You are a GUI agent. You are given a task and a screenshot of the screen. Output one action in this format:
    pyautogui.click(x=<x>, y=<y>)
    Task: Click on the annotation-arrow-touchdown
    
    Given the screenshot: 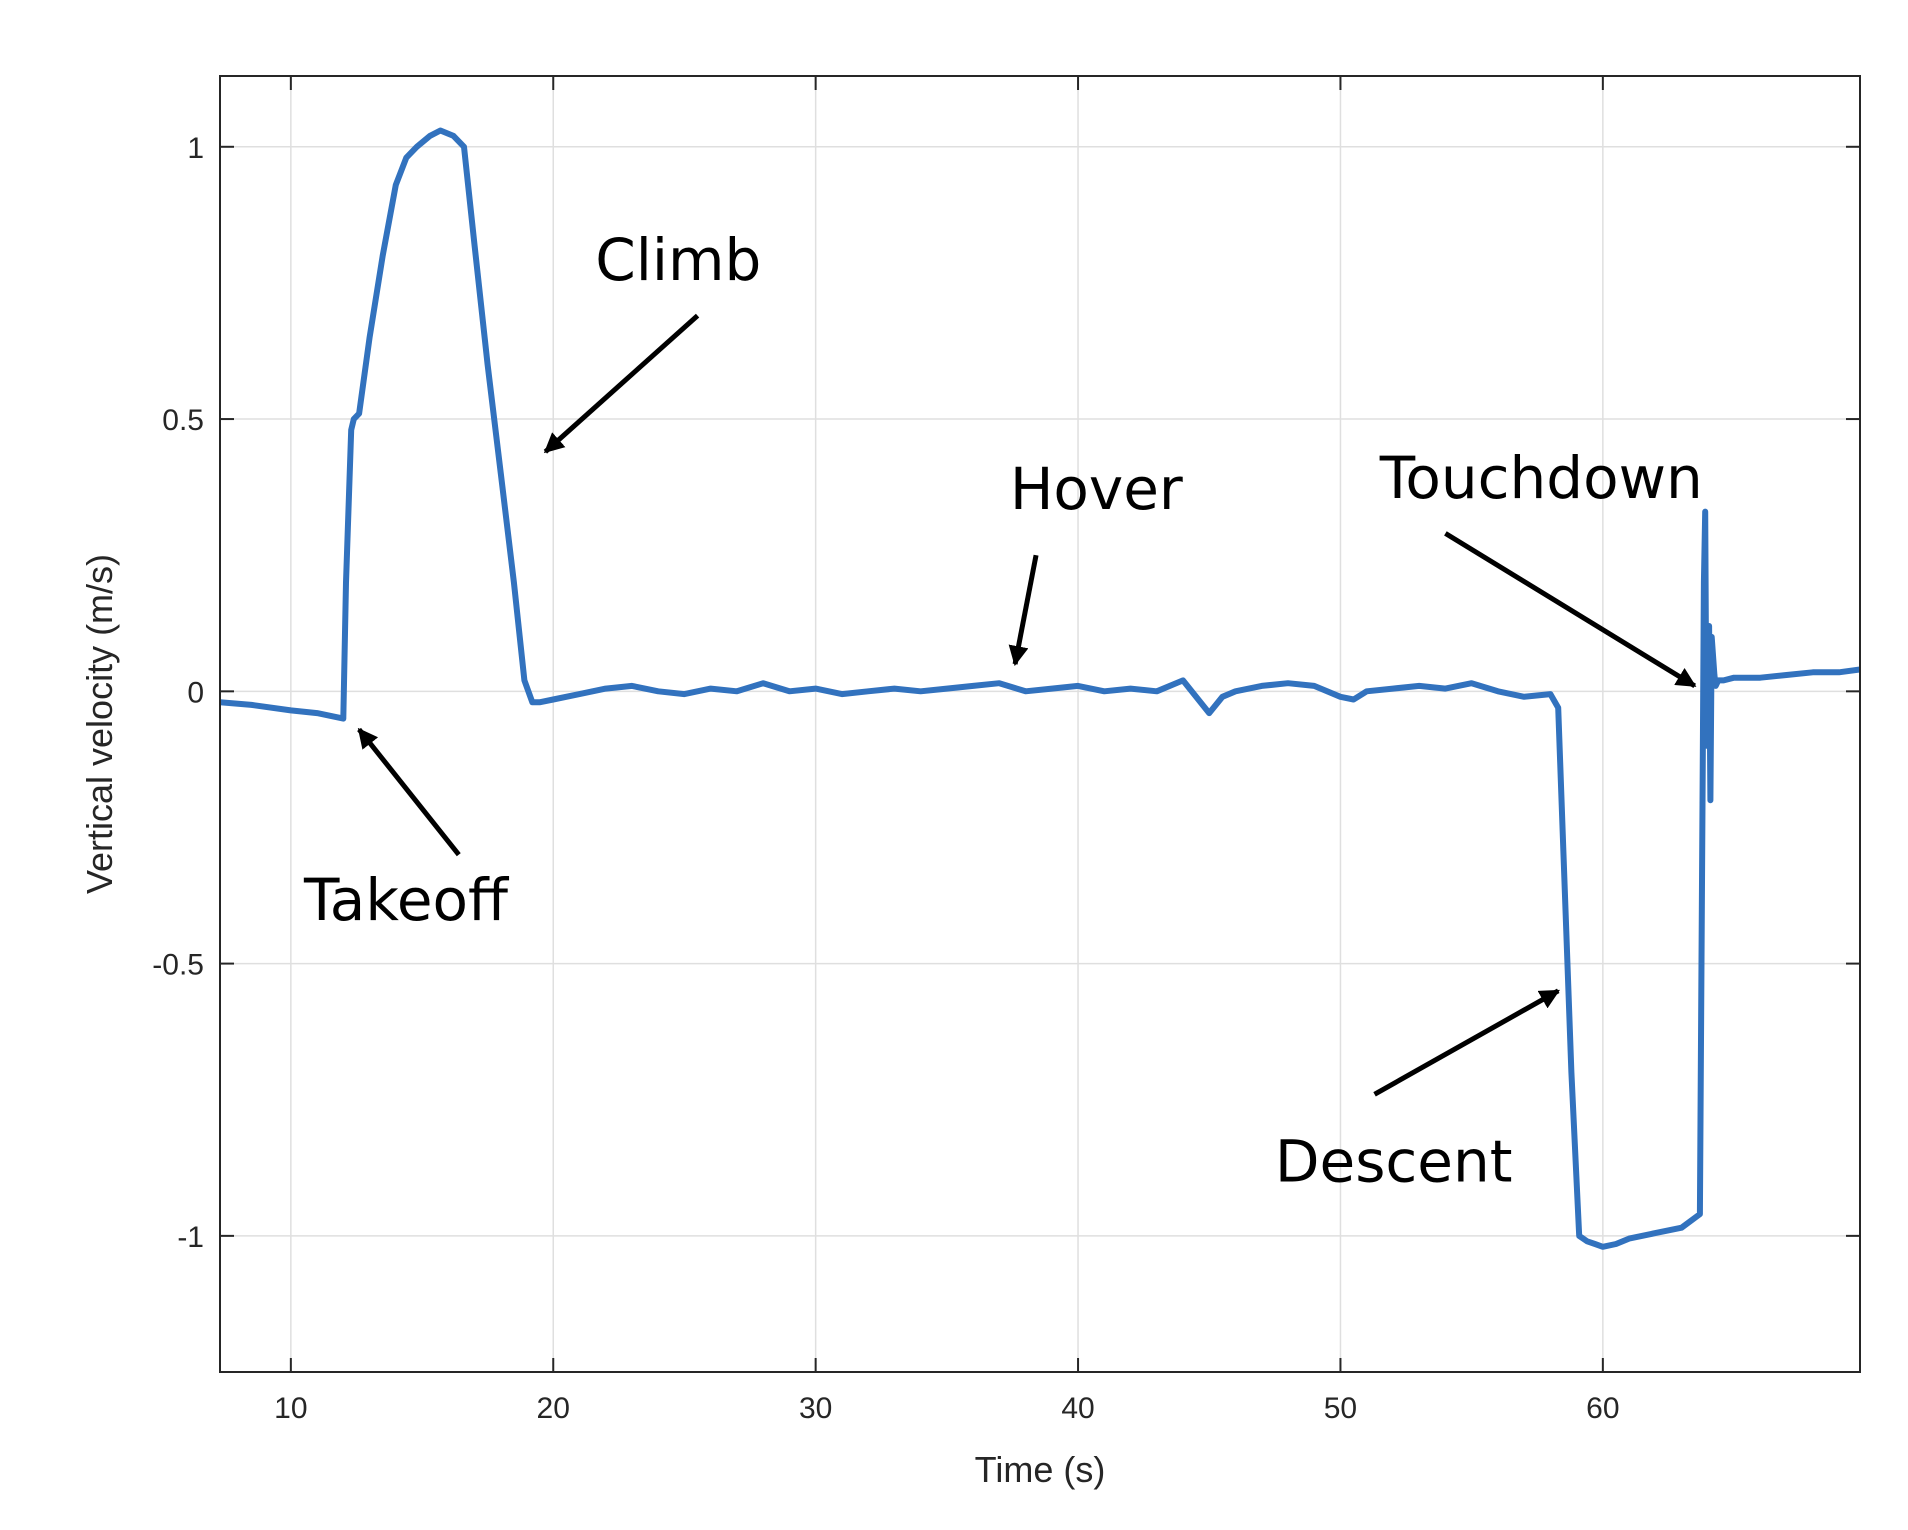 What is the action you would take?
    pyautogui.click(x=1570, y=610)
    